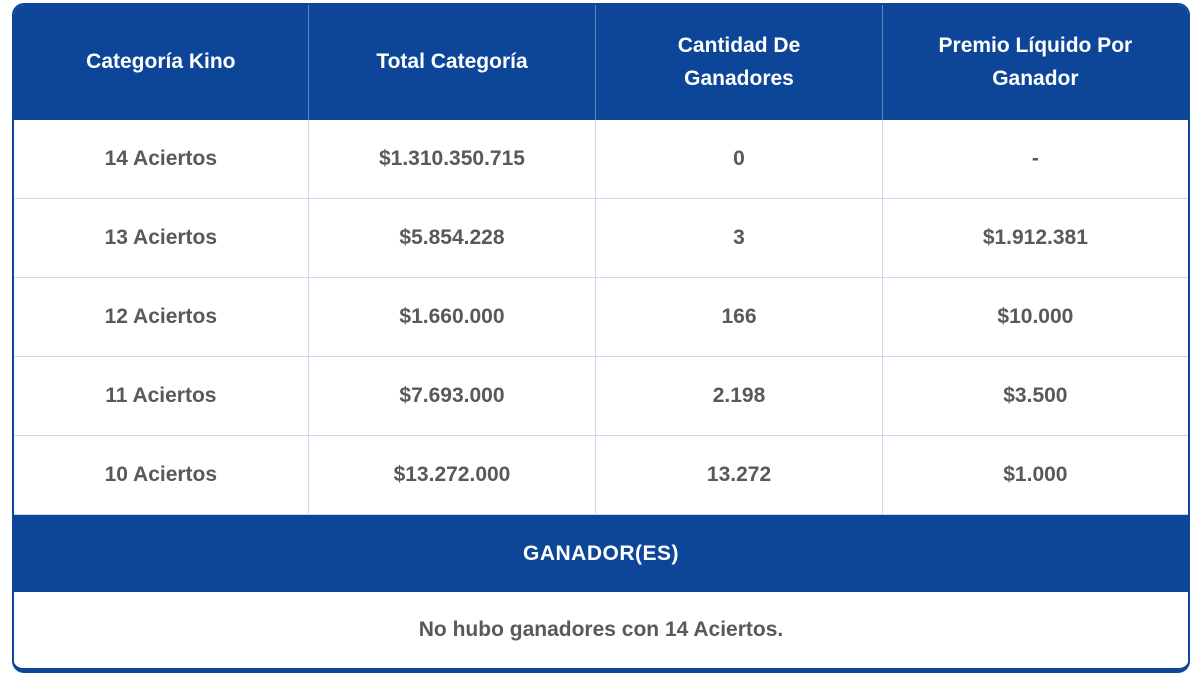  I want to click on cell-total: $13.272.000, so click(453, 475).